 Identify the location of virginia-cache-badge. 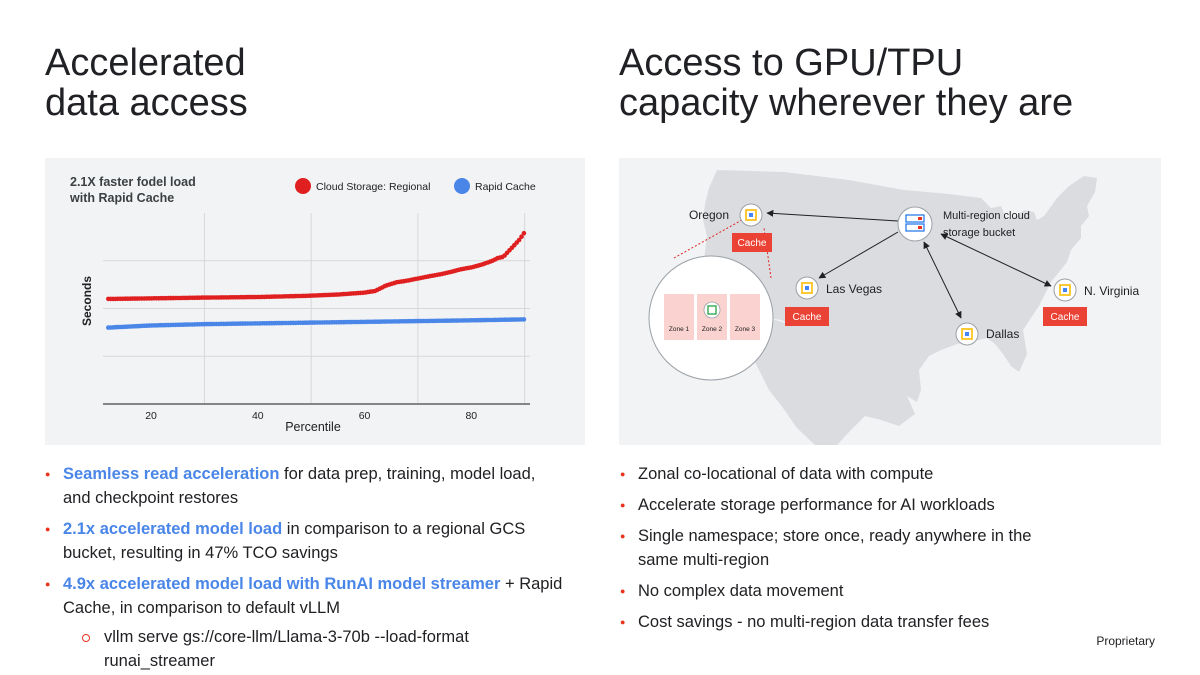
(1065, 316).